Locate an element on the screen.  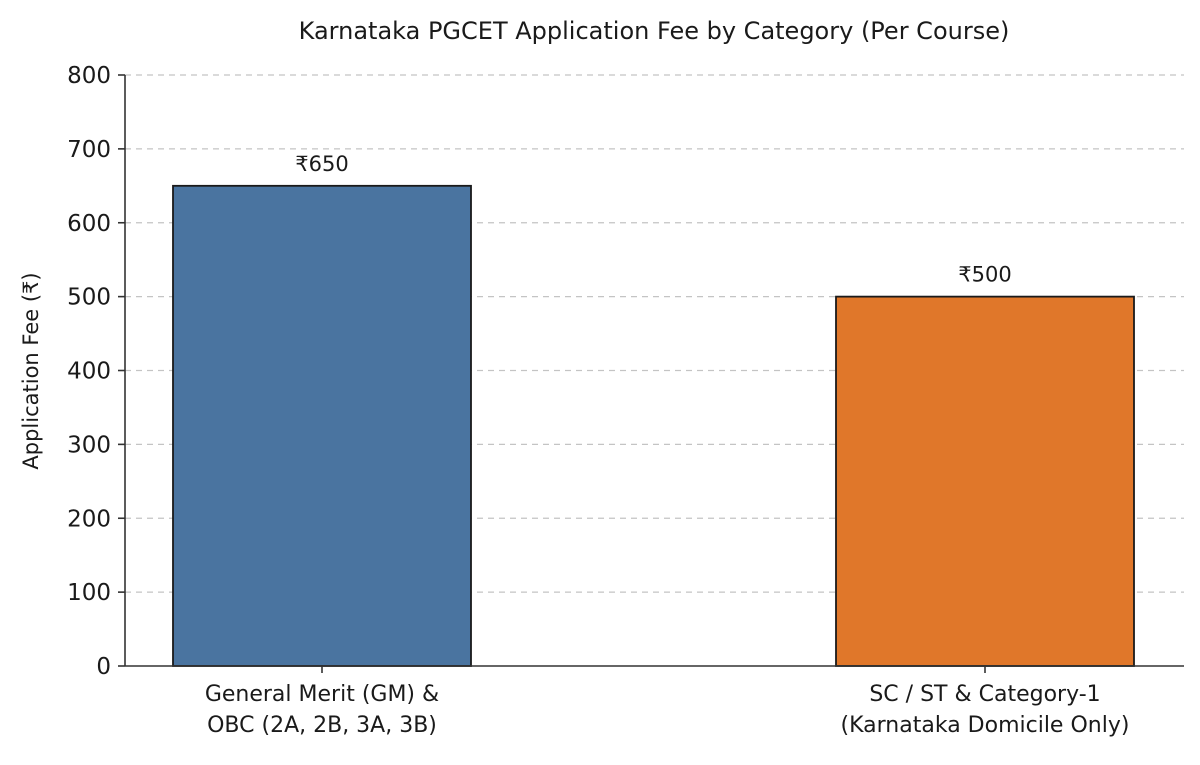
x-tick-label: SC / ST & Category-1 is located at coordinates (984, 694).